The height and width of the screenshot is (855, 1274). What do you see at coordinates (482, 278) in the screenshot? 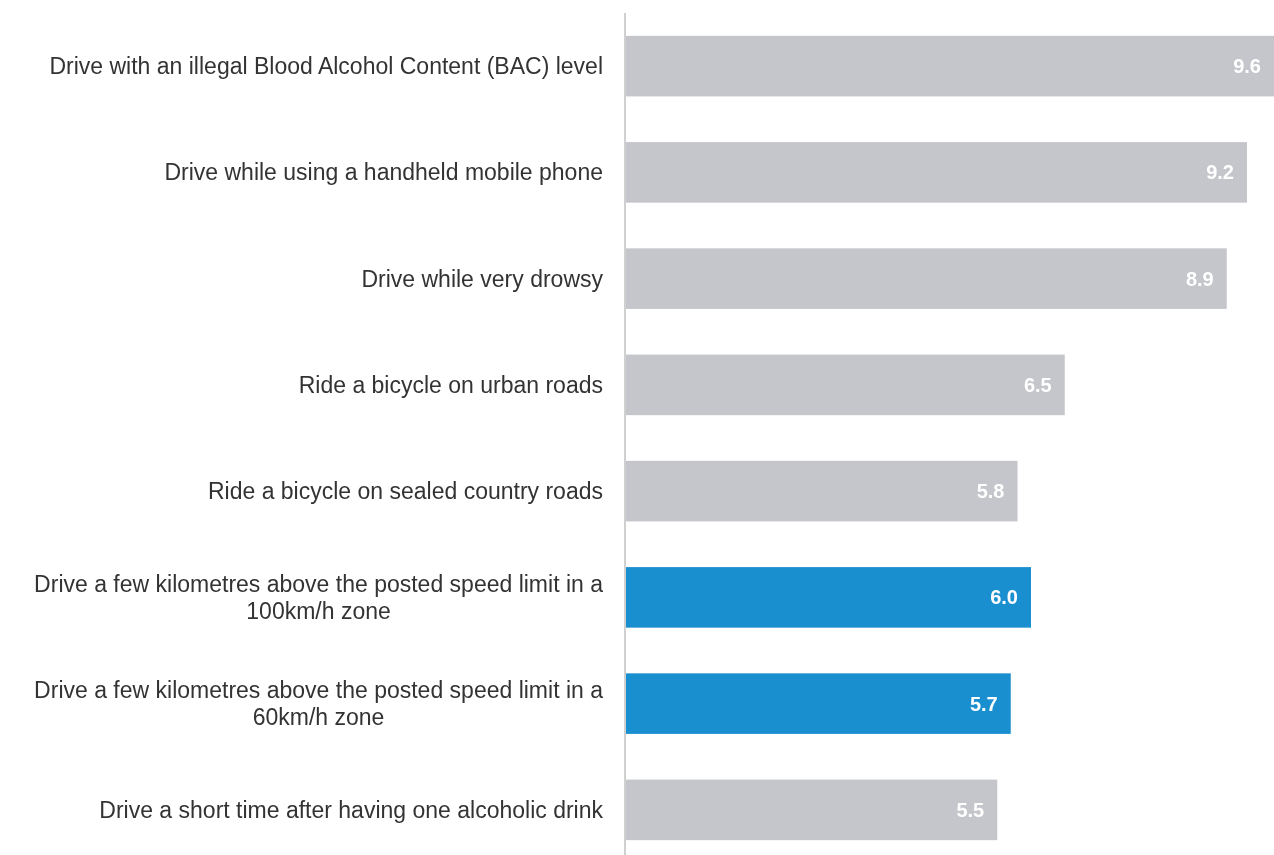
I see `y-tick-label: Drive while very drowsy` at bounding box center [482, 278].